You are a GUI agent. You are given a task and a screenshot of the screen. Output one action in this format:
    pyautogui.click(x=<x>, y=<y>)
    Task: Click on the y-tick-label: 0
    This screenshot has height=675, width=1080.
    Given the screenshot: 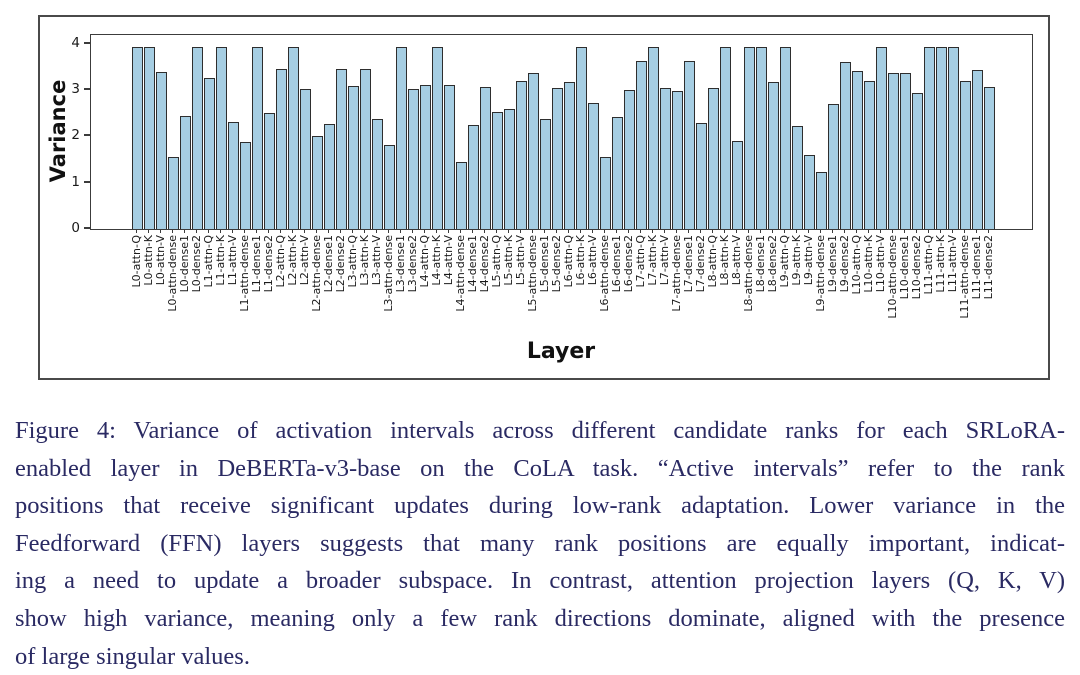 What is the action you would take?
    pyautogui.click(x=75, y=228)
    